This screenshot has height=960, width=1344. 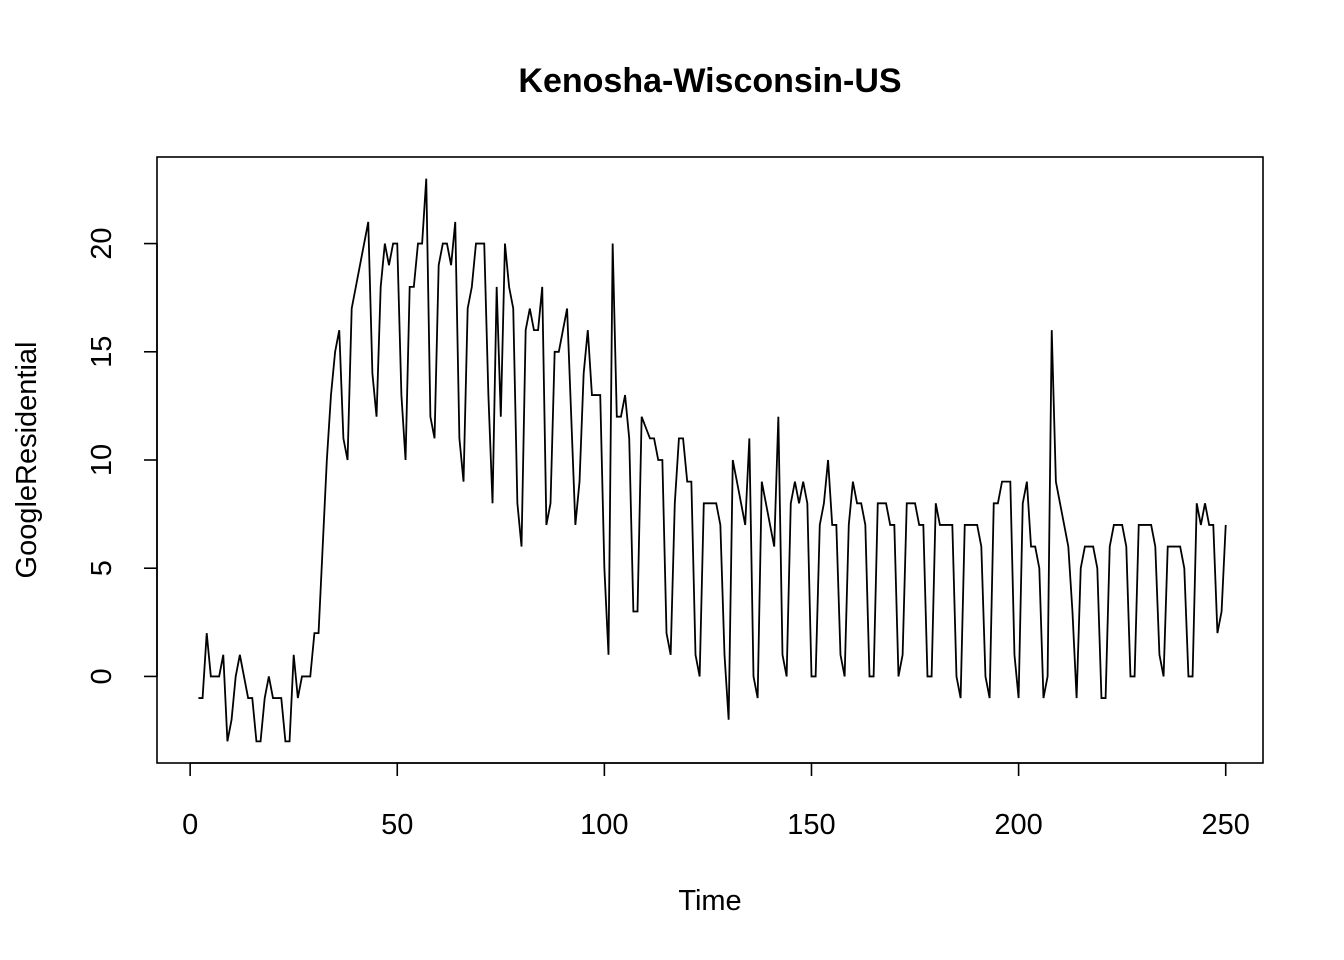 What do you see at coordinates (811, 825) in the screenshot?
I see `x-tick-label: 150` at bounding box center [811, 825].